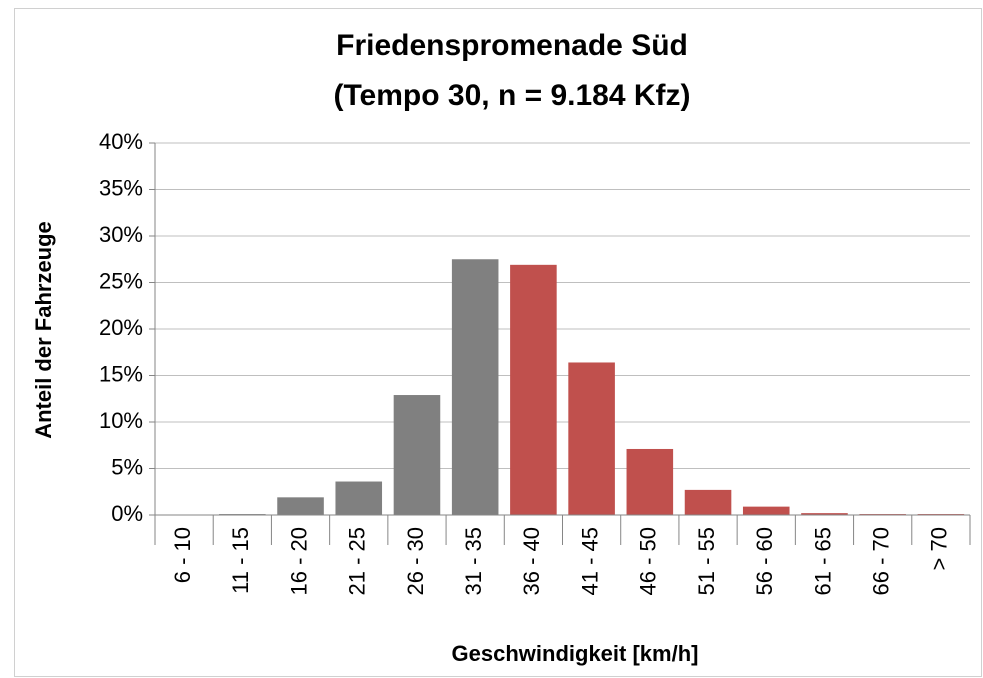 The image size is (983, 678). I want to click on x-tick-label: 66 - 70, so click(880, 561).